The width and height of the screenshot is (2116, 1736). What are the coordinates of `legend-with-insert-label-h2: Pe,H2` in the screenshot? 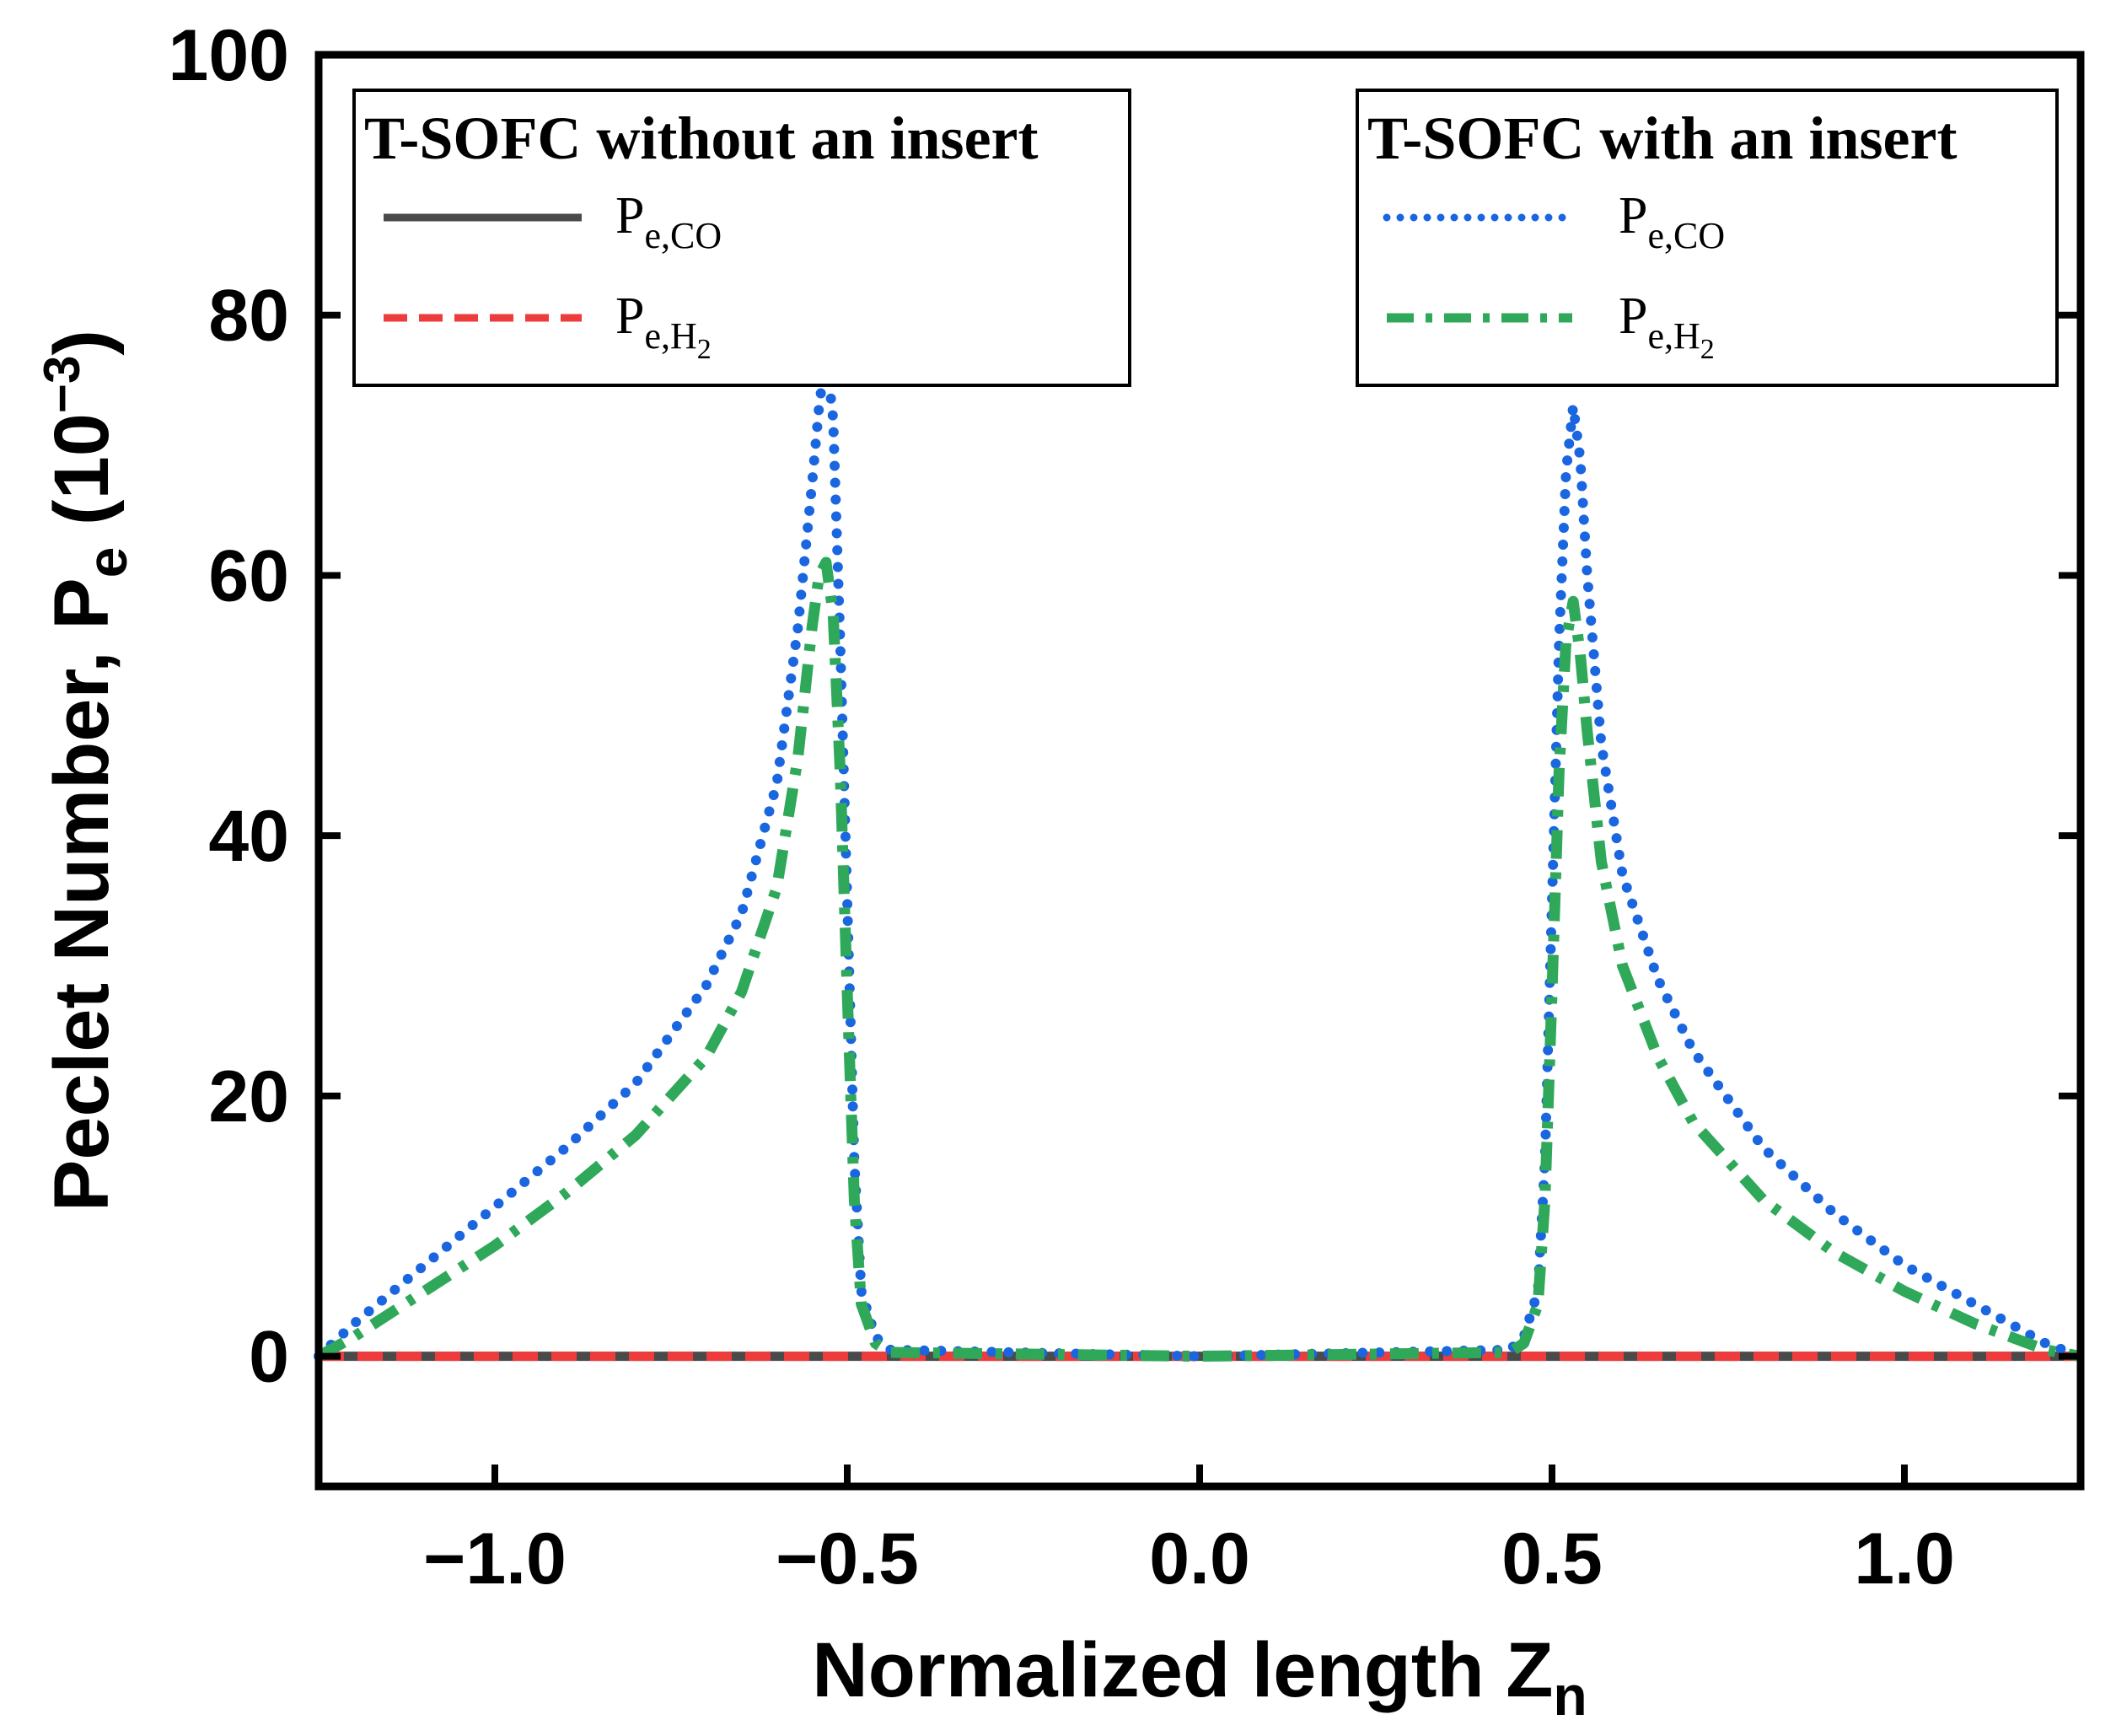 It's located at (1667, 326).